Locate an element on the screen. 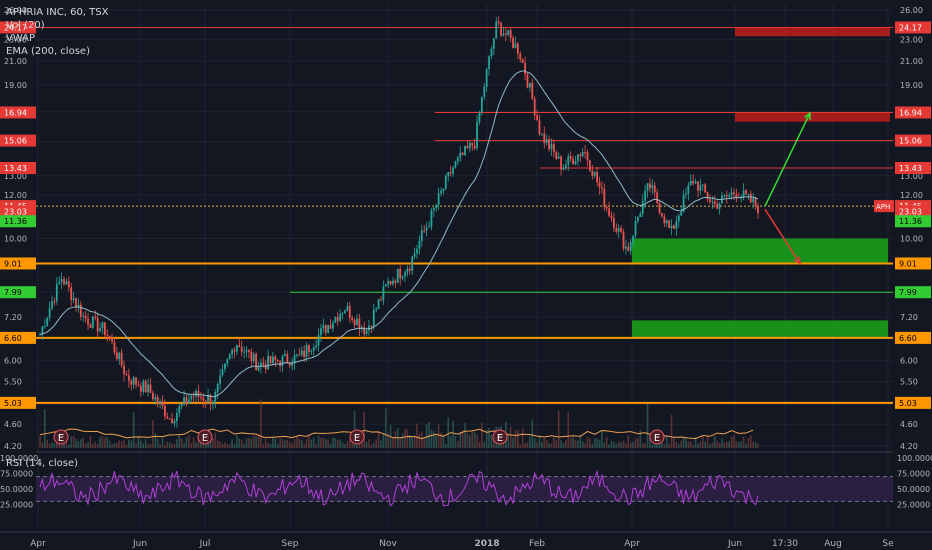 Image resolution: width=932 pixels, height=550 pixels. earnings-circle is located at coordinates (357, 437).